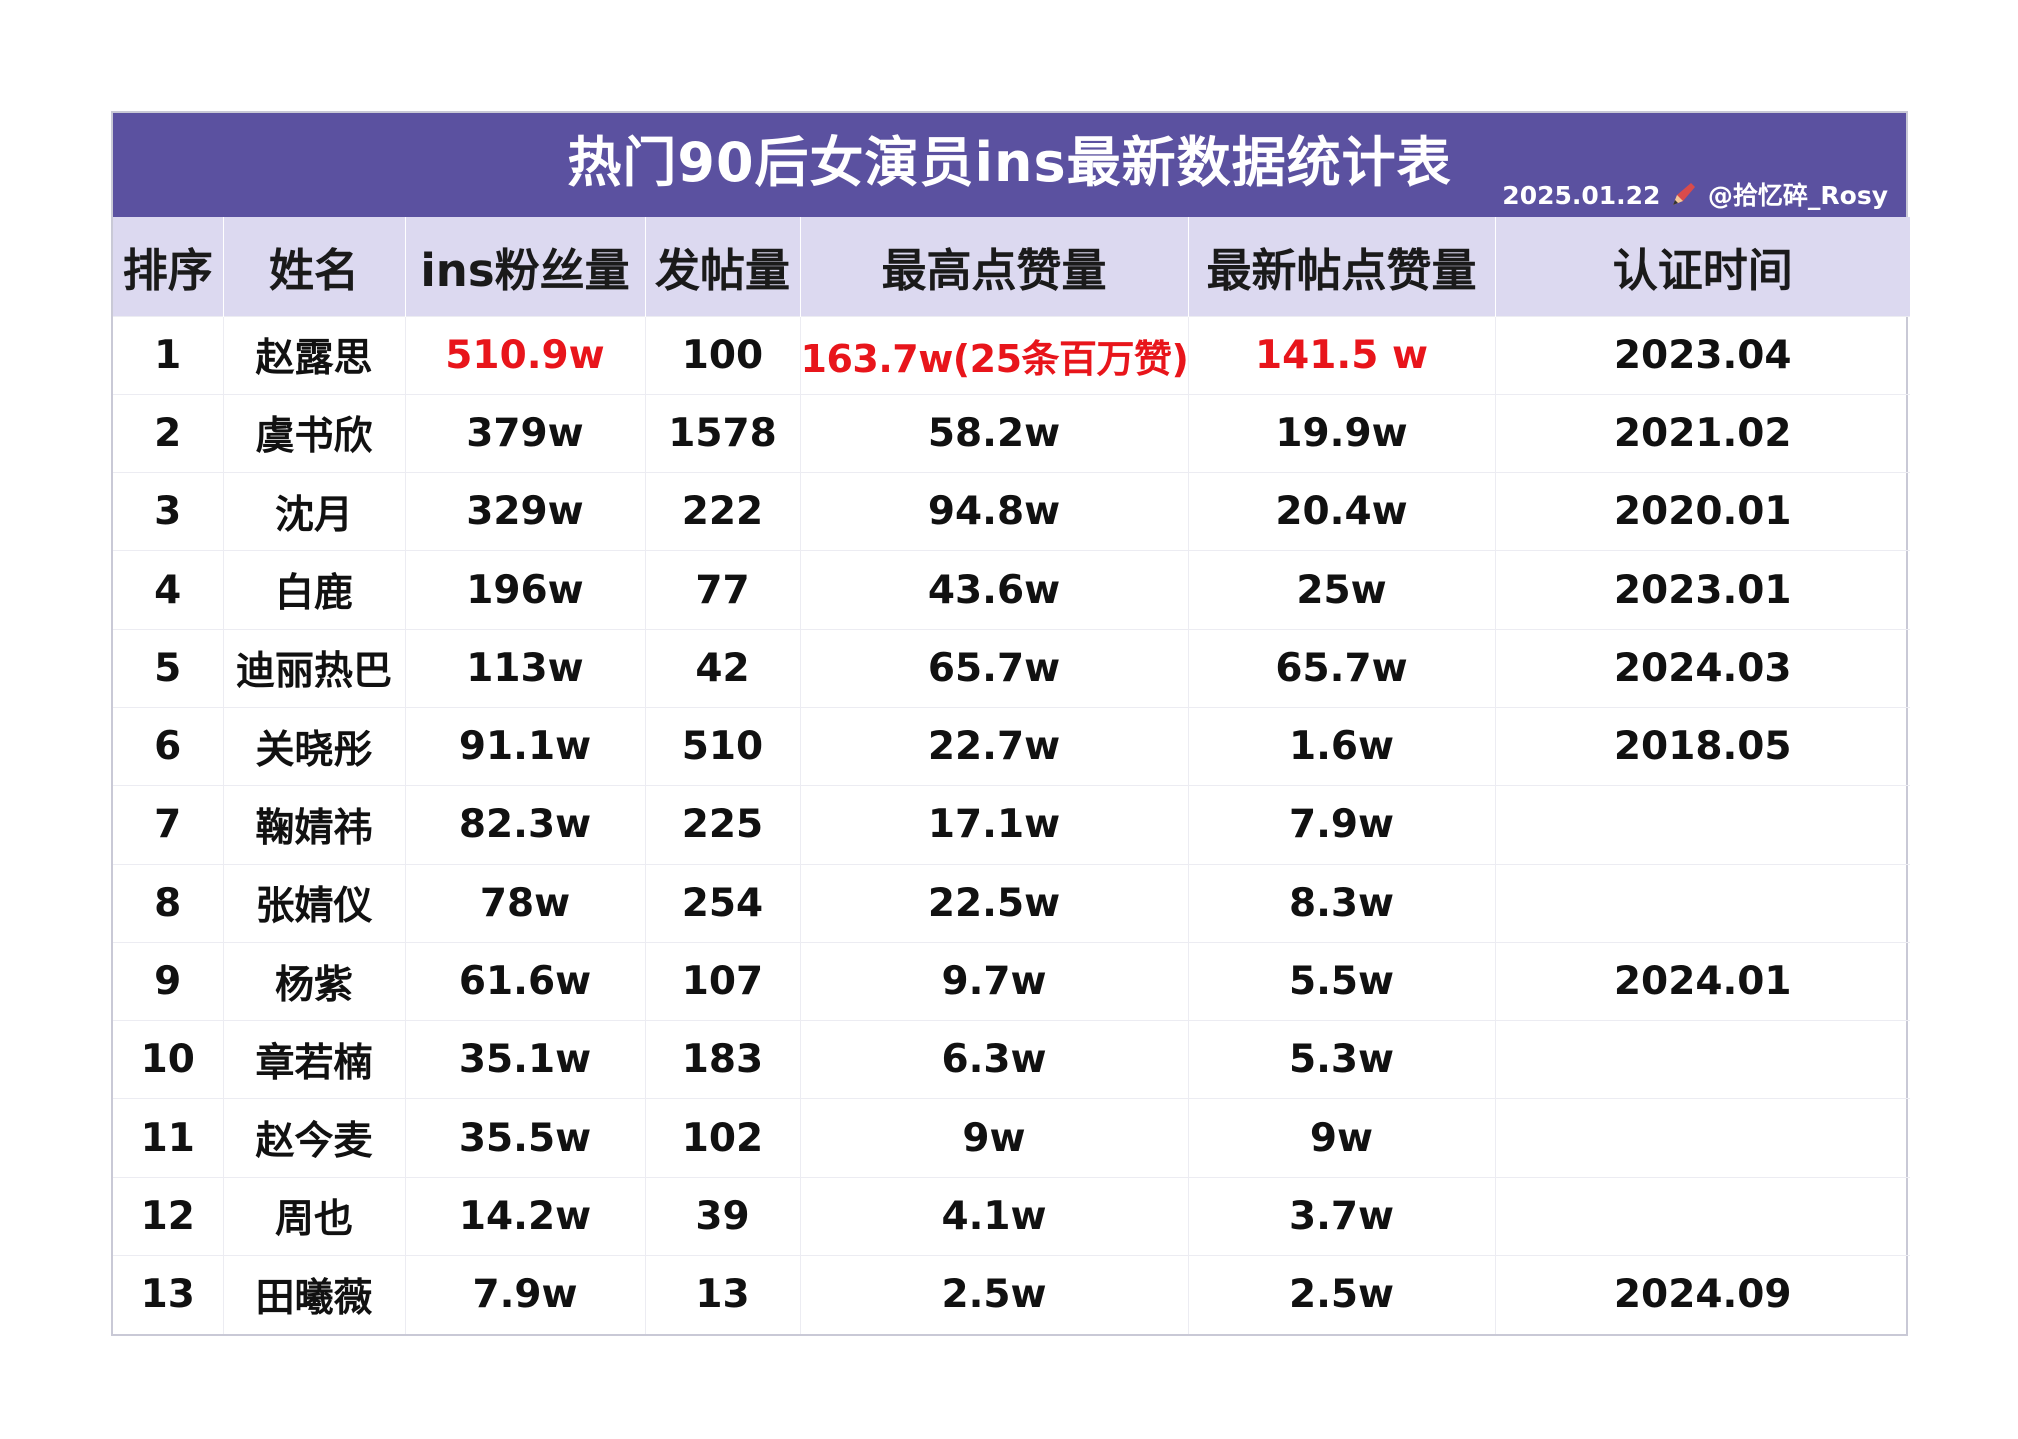 The width and height of the screenshot is (2018, 1439). I want to click on cell-col-ins-followers: 35.1w, so click(525, 1059).